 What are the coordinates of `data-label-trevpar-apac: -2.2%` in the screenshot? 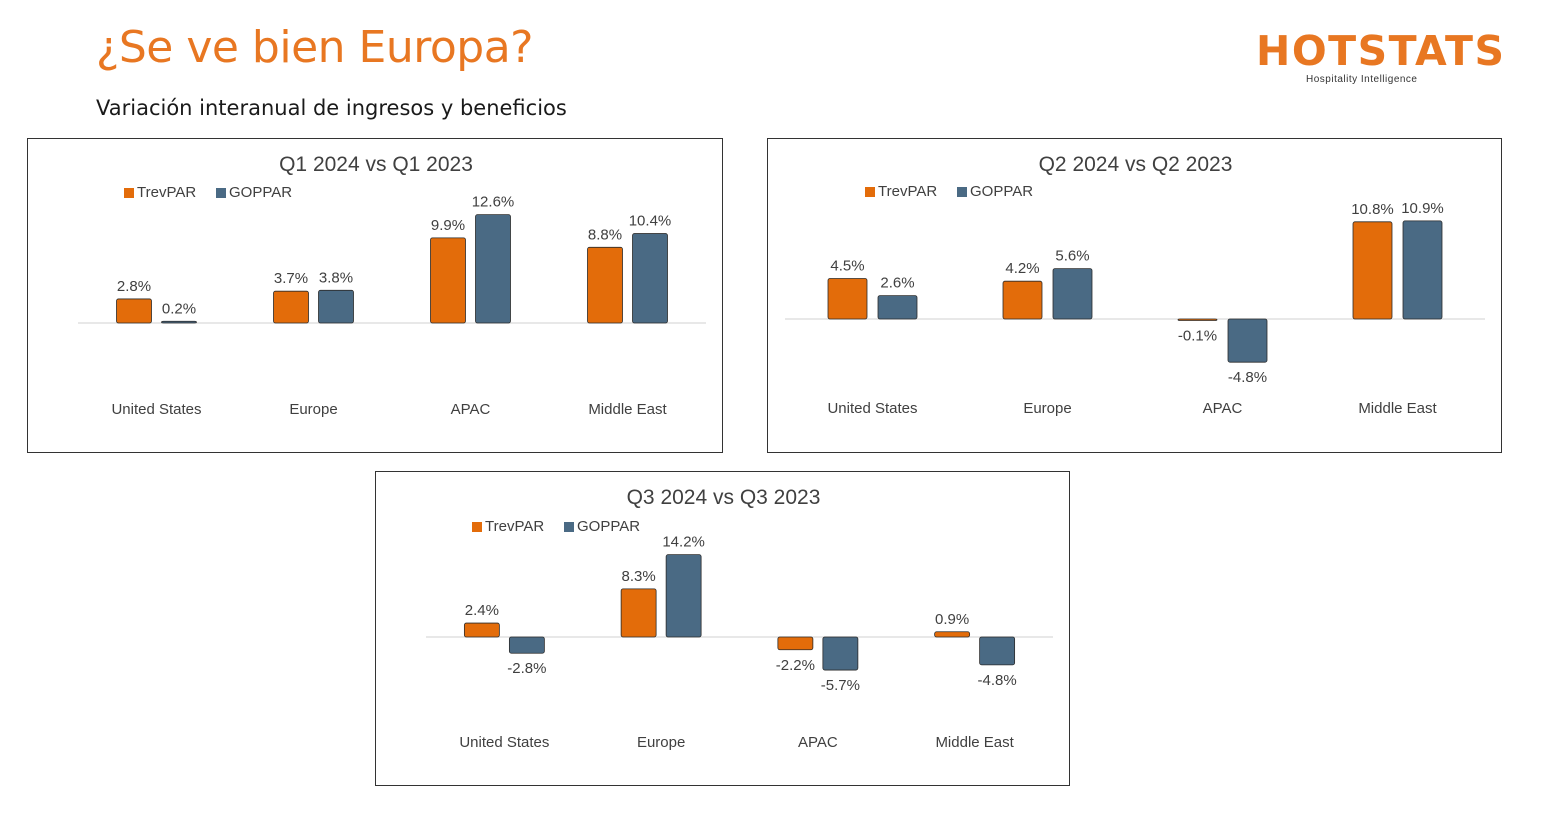 It's located at (795, 665).